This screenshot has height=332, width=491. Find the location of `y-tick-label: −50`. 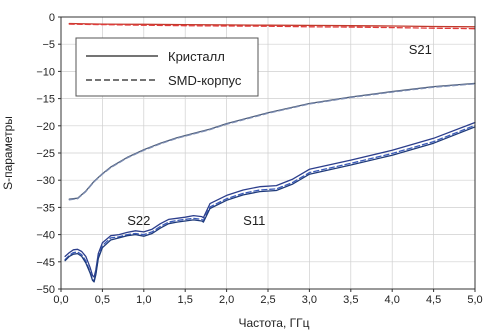

y-tick-label: −50 is located at coordinates (45, 290).